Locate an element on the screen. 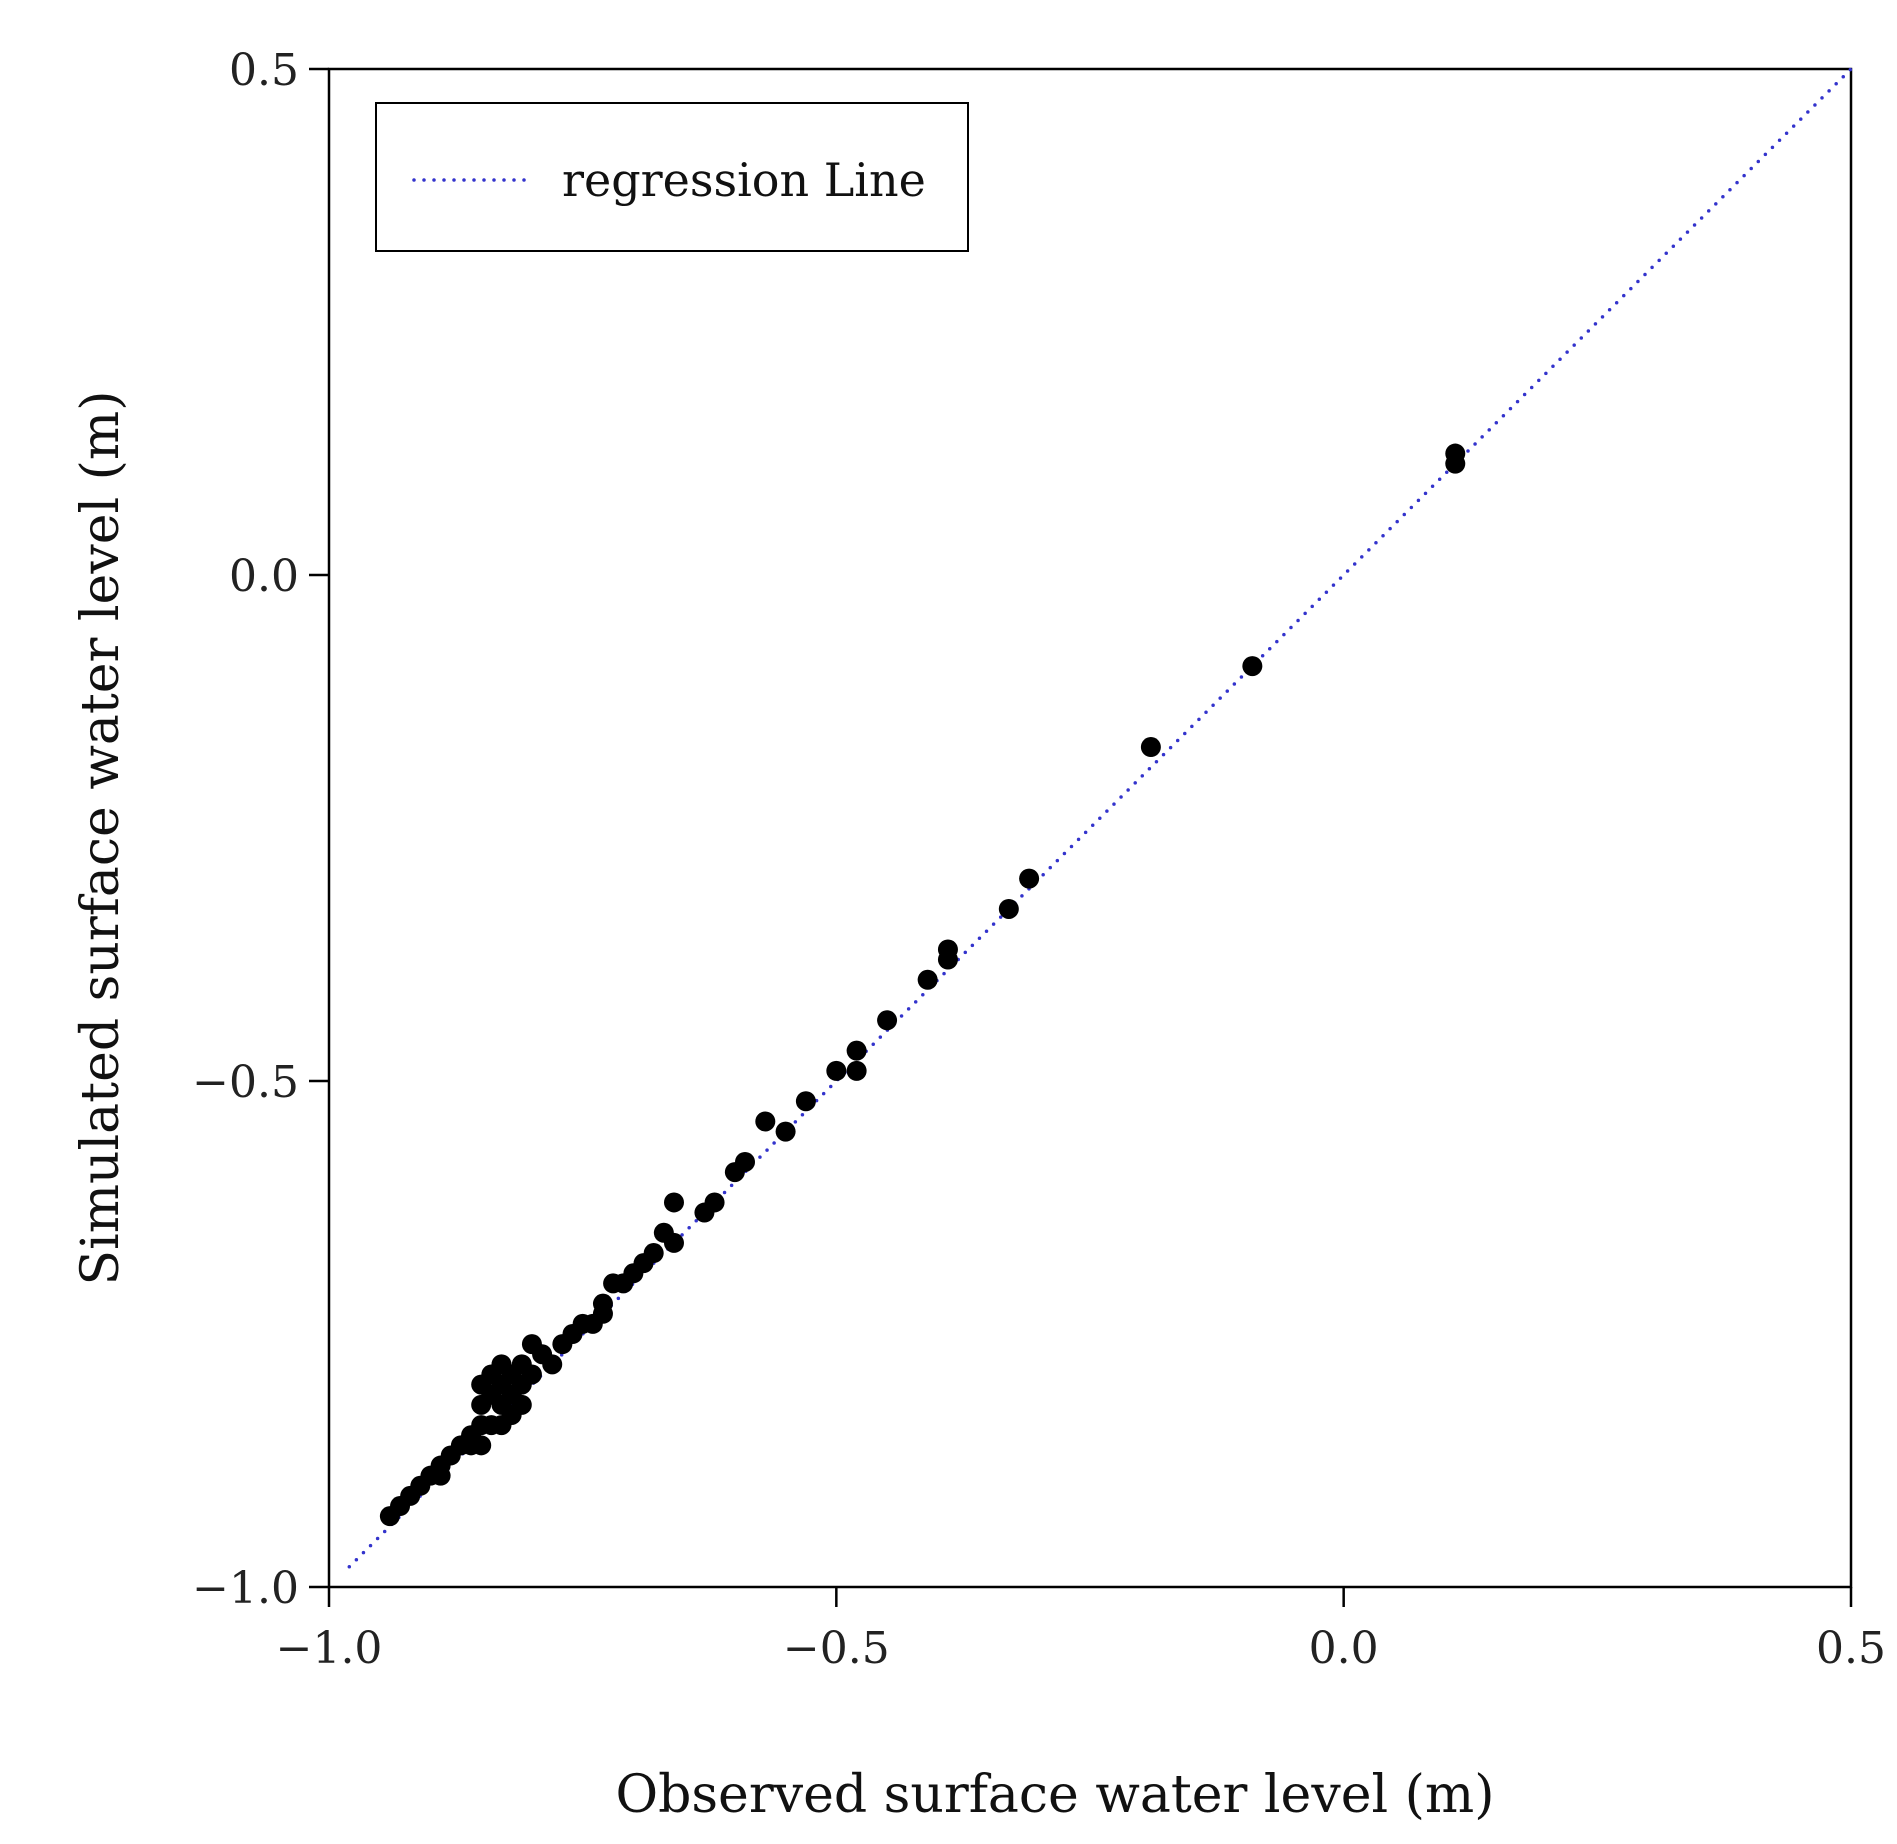 The image size is (1897, 1844). y-axis-ticks: −1.0 −0.5 0.0 0.5 is located at coordinates (260, 829).